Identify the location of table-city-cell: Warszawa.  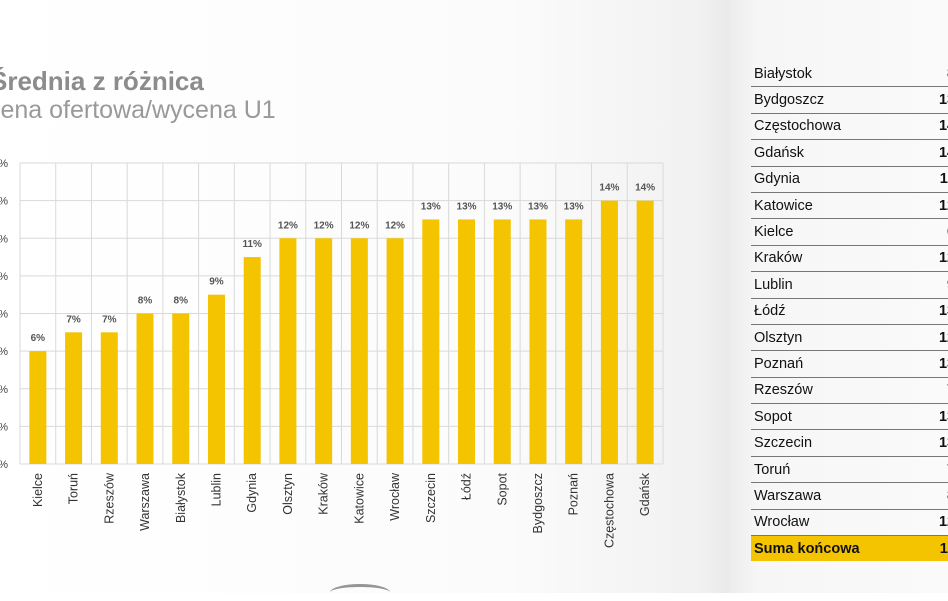
(833, 496).